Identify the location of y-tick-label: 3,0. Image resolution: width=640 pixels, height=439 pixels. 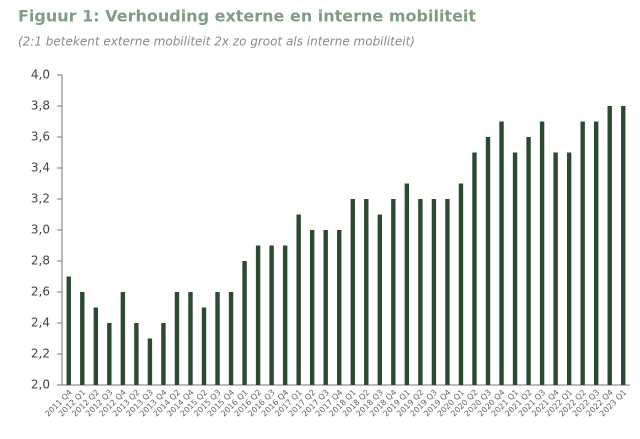
(40, 230).